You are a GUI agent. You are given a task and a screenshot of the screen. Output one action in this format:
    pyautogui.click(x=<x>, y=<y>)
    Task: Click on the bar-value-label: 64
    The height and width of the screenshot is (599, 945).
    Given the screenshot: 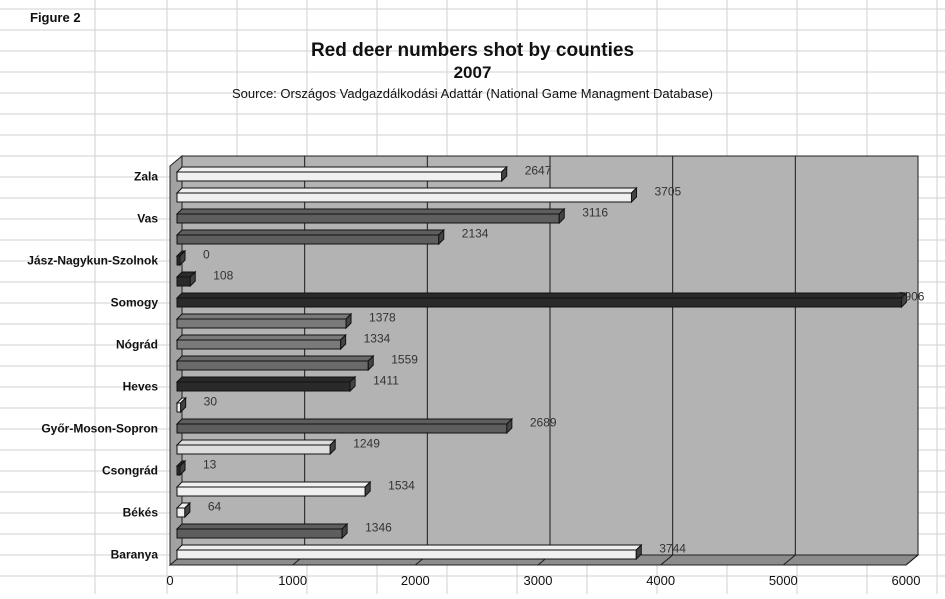 What is the action you would take?
    pyautogui.click(x=215, y=507)
    